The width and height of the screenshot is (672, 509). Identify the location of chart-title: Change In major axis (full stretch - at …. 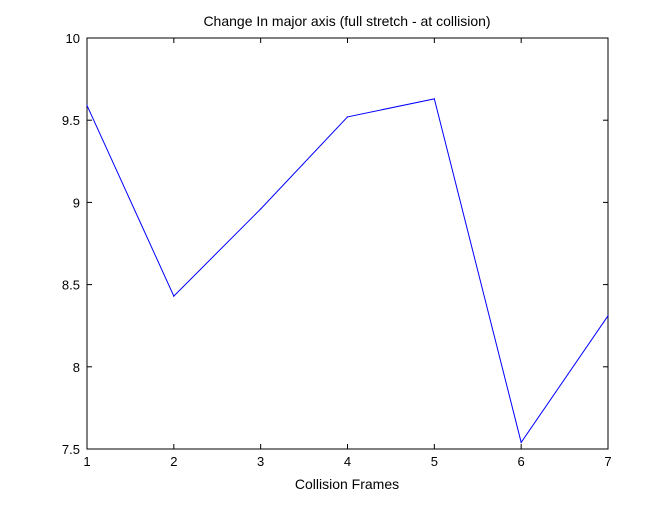
(346, 21).